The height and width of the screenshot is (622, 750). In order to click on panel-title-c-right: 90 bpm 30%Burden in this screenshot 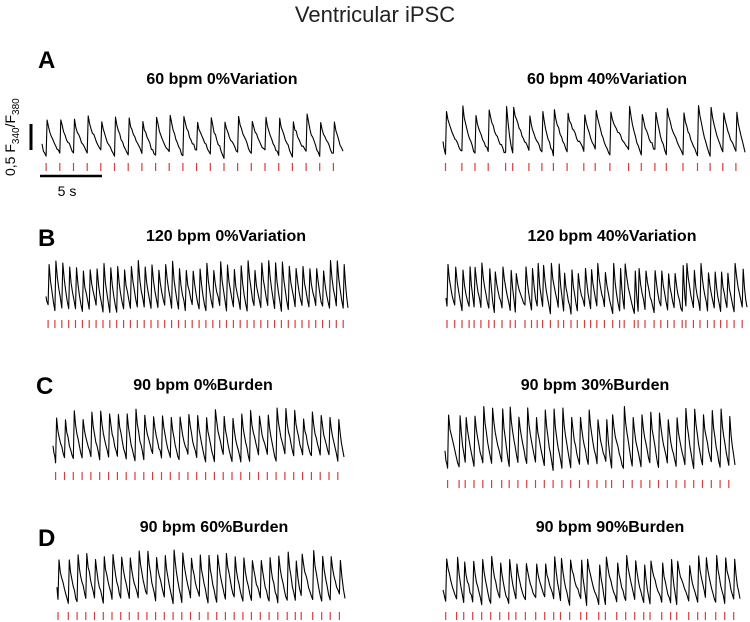, I will do `click(595, 385)`.